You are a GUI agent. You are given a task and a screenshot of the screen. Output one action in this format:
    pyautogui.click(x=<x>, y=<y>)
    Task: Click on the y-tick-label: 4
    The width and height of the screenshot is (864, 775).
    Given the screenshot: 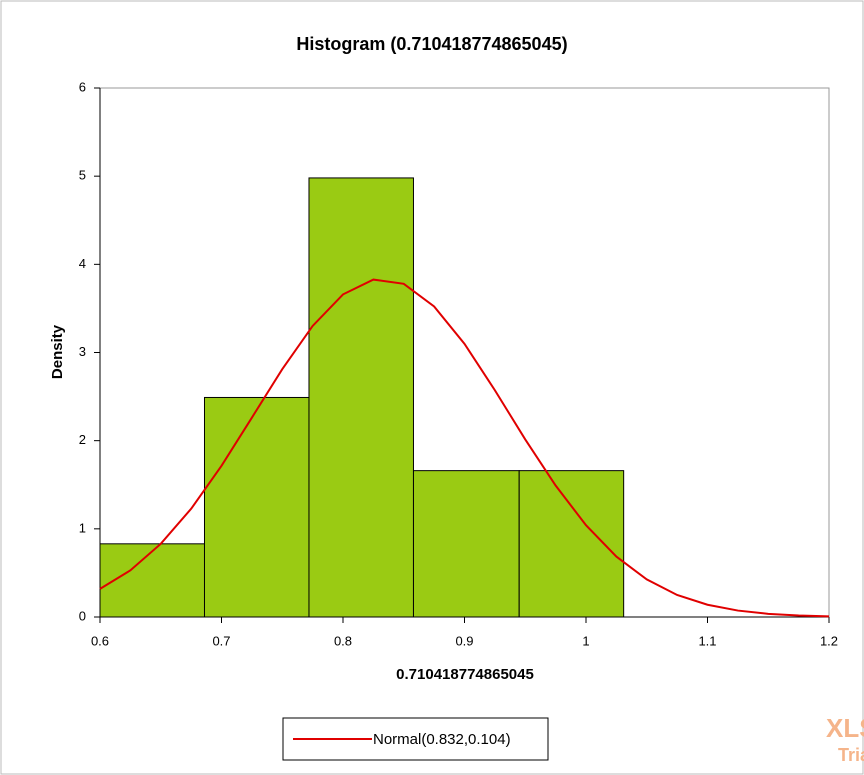 What is the action you would take?
    pyautogui.click(x=82, y=263)
    